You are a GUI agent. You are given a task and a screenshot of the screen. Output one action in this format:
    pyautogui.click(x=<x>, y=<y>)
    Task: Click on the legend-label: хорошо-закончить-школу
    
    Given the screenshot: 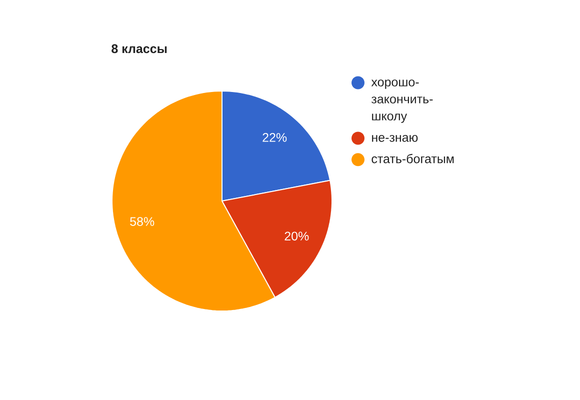 What is the action you would take?
    pyautogui.click(x=402, y=101)
    